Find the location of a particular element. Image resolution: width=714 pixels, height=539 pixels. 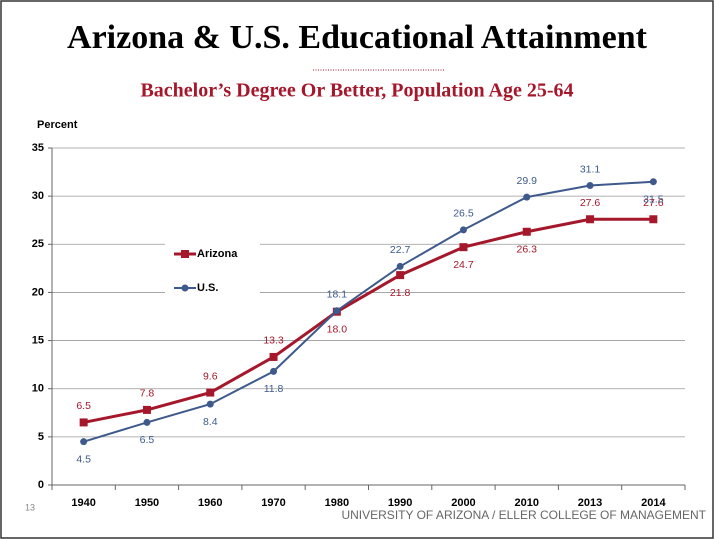

data-label: 8.4 is located at coordinates (210, 422).